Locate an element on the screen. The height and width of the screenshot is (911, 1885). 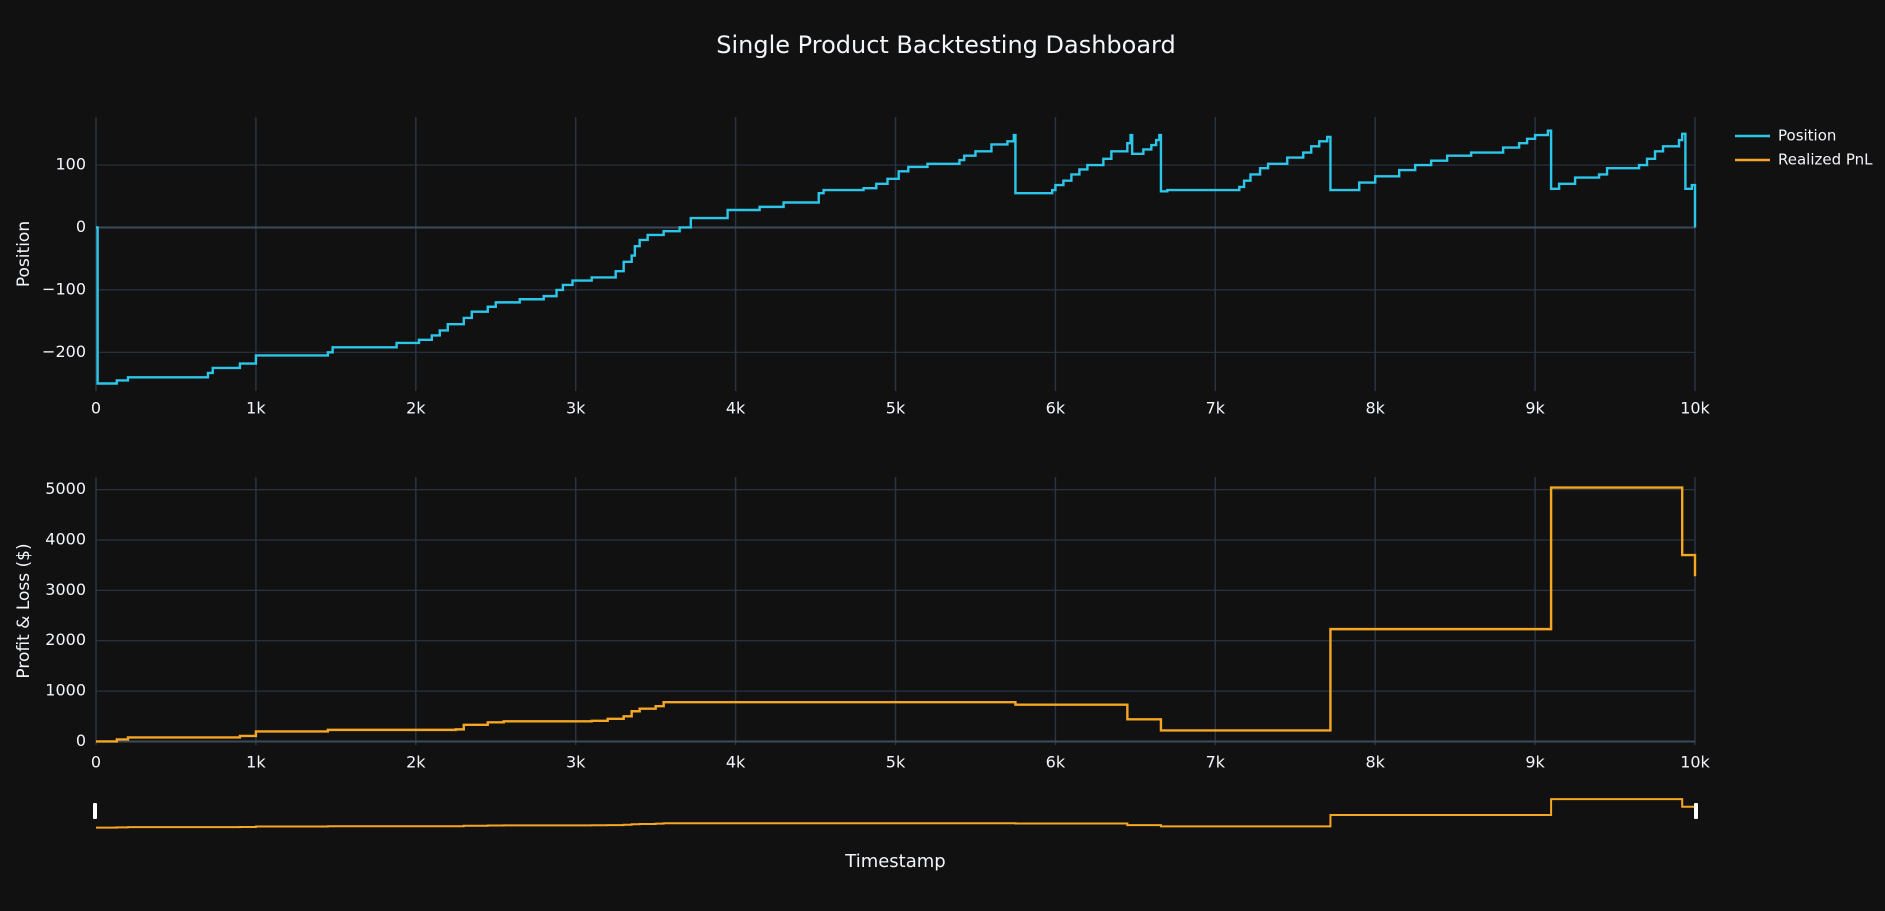
legend-label: Position is located at coordinates (1807, 136).